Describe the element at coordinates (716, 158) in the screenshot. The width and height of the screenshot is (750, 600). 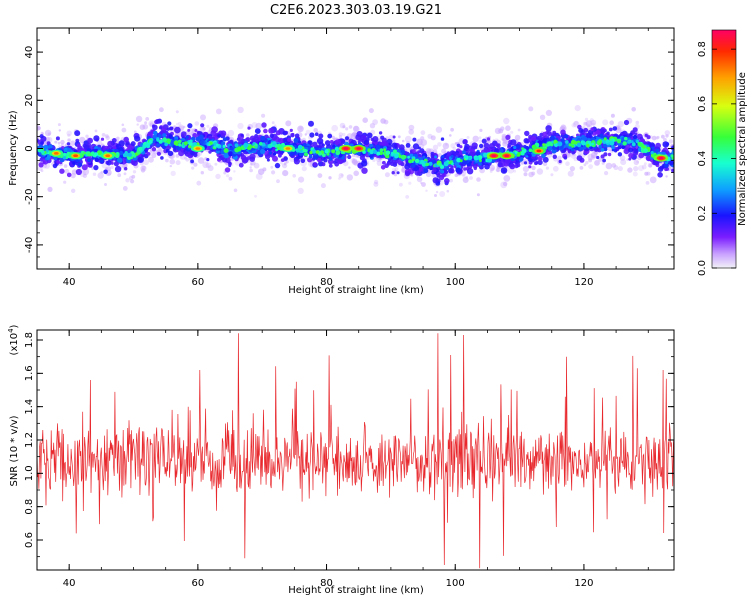
I see `colorbar-ticks: 0.0 0.2 0.4 0.6 0.8` at that location.